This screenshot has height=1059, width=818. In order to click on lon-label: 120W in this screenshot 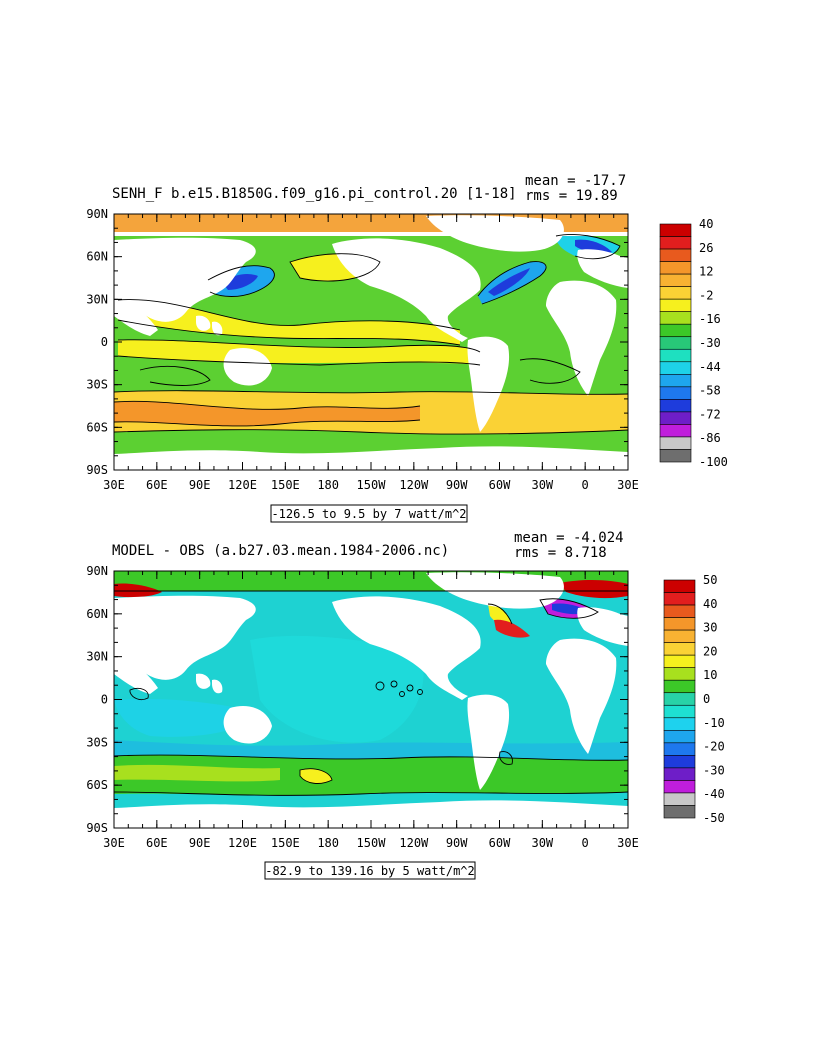, I will do `click(414, 843)`.